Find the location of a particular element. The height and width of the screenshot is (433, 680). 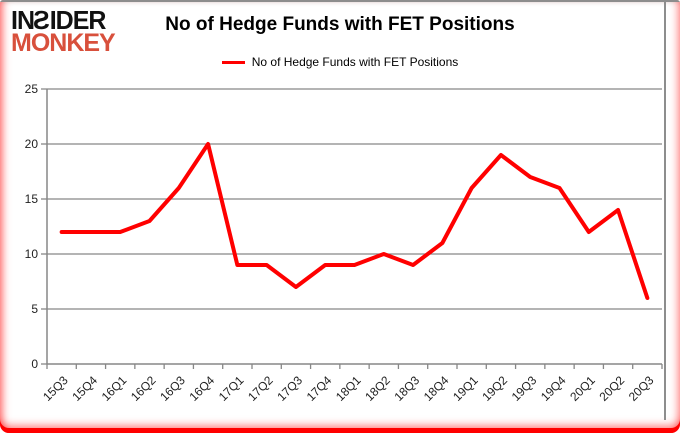

card-top-border is located at coordinates (340, 1).